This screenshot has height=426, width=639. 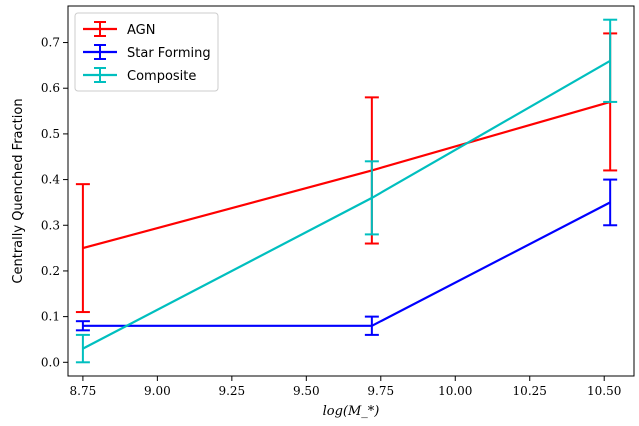 I want to click on x-tick-label: 9.75, so click(x=380, y=391).